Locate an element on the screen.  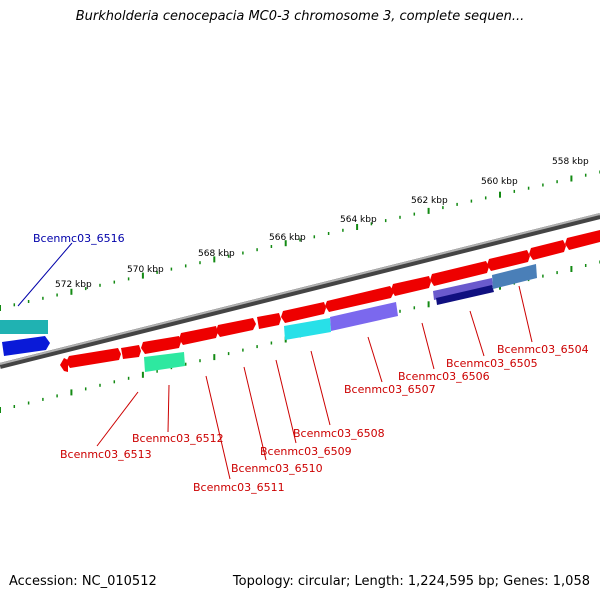
gene-label: Bcenmc03_6513 is located at coordinates (106, 454).